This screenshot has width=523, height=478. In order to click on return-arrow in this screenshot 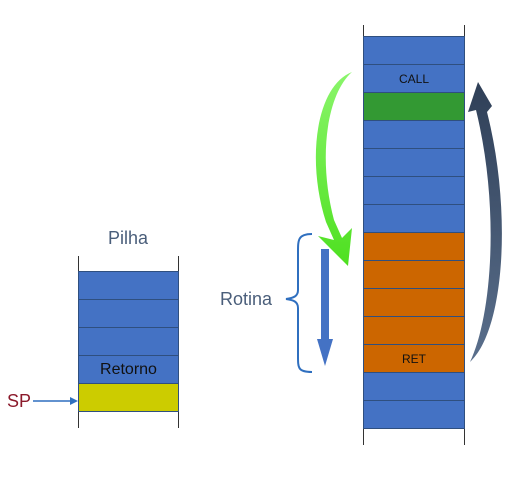, I will do `click(485, 222)`.